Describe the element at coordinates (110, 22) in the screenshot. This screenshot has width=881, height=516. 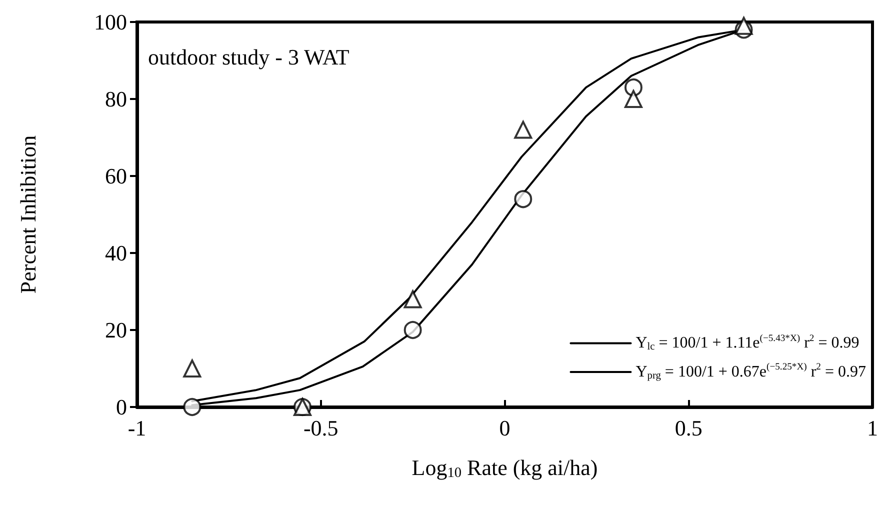
I see `y-tick-label: 100` at that location.